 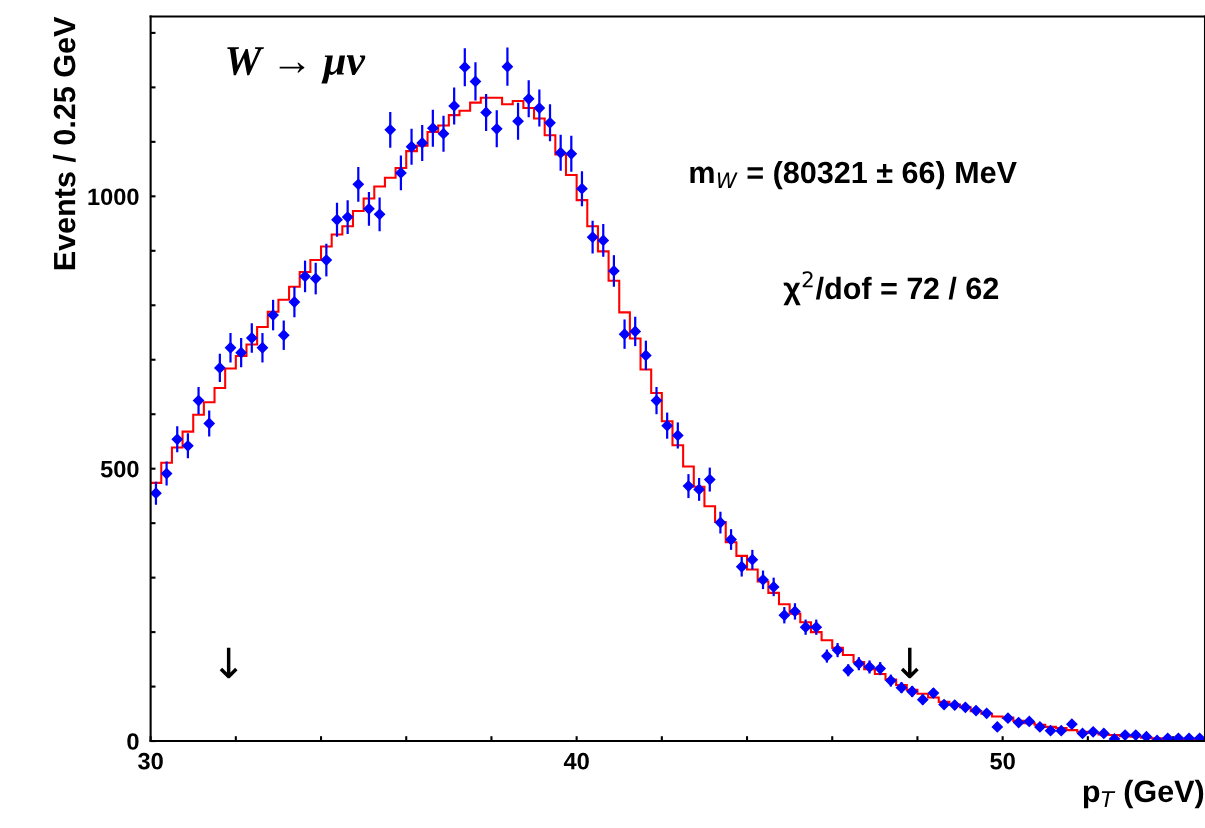 What do you see at coordinates (1002, 761) in the screenshot?
I see `x-tick-label: 50` at bounding box center [1002, 761].